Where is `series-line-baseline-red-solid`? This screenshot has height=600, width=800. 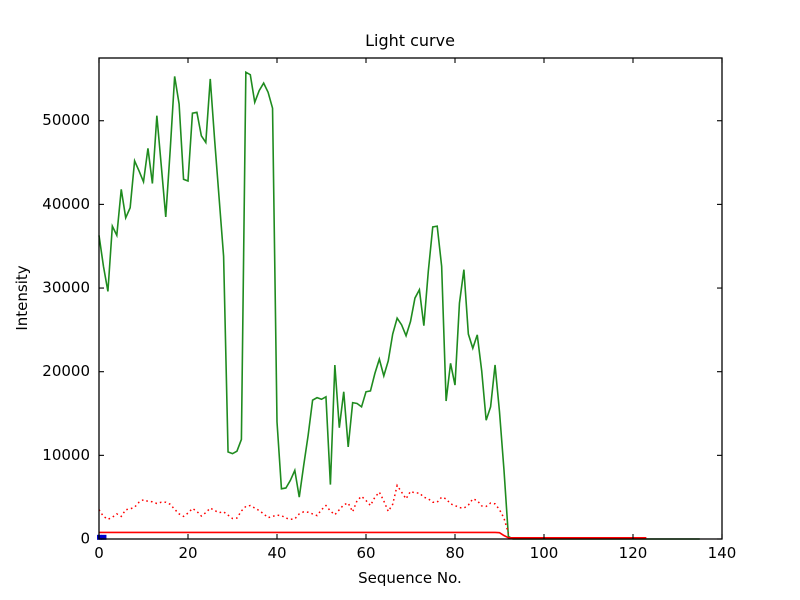
series-line-baseline-red-solid is located at coordinates (373, 535).